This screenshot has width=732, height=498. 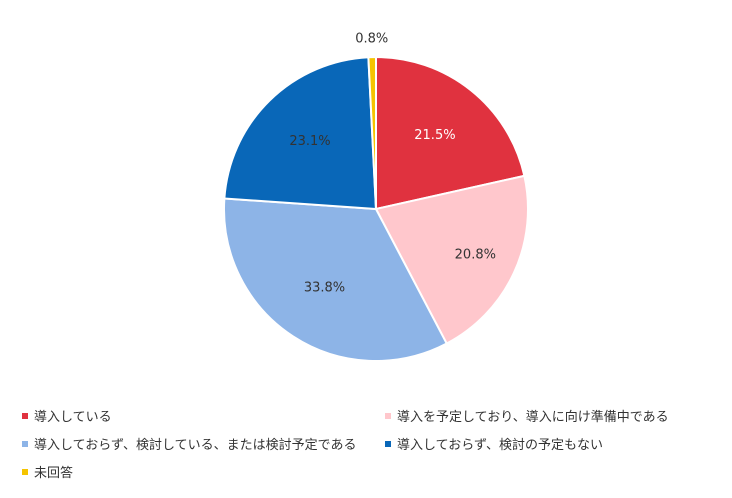 I want to click on legend-item-0: 導入している, so click(x=67, y=415).